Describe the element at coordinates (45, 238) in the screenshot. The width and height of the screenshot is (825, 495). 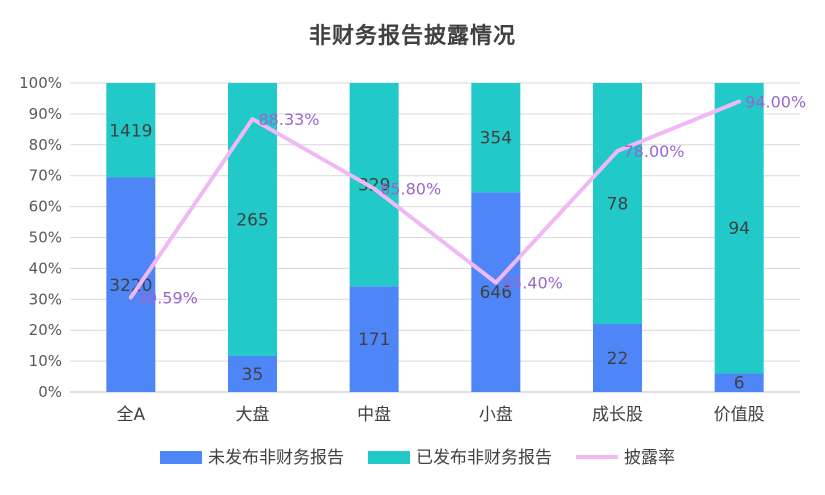
I see `y-tick-label: 50%` at that location.